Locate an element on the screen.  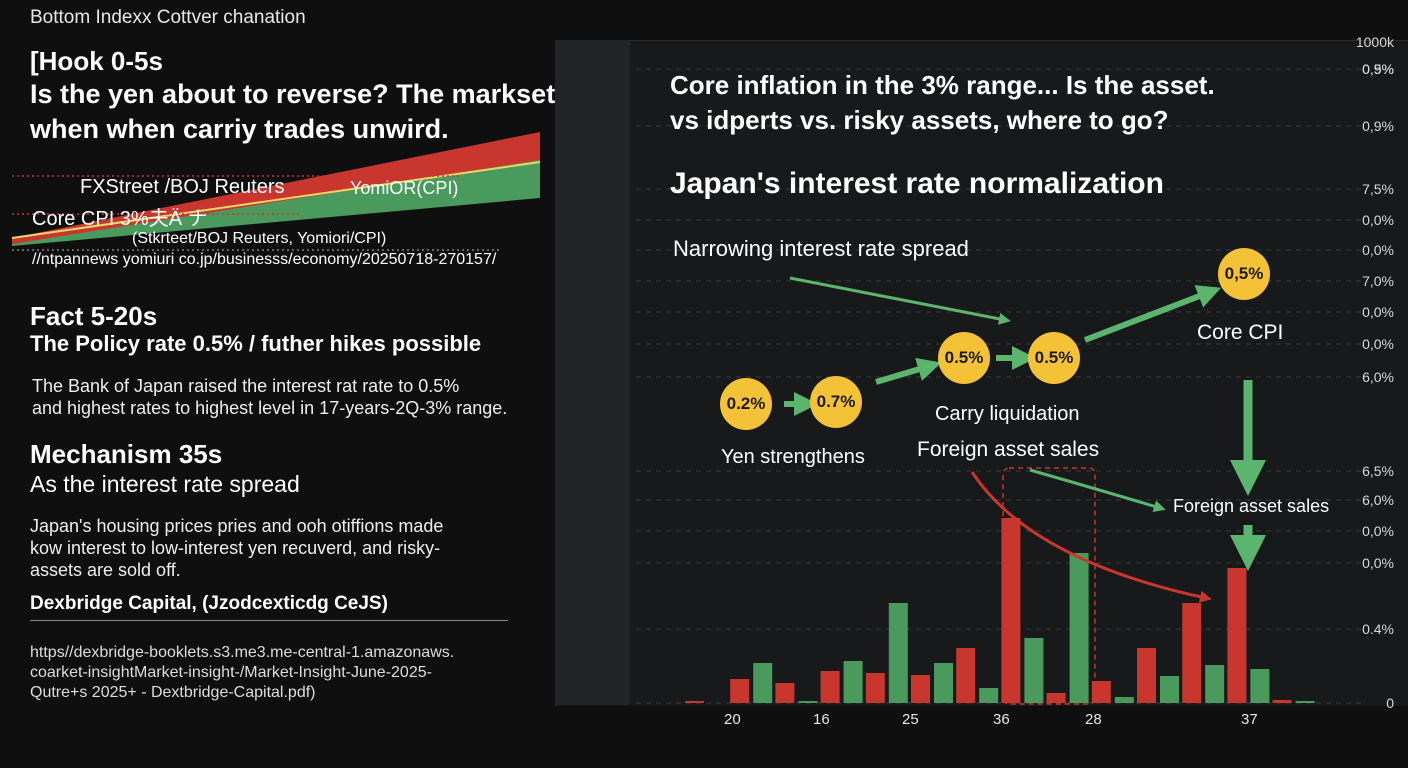
mini-core-label: Core CPI 3%夫Ä ナ is located at coordinates (120, 219).